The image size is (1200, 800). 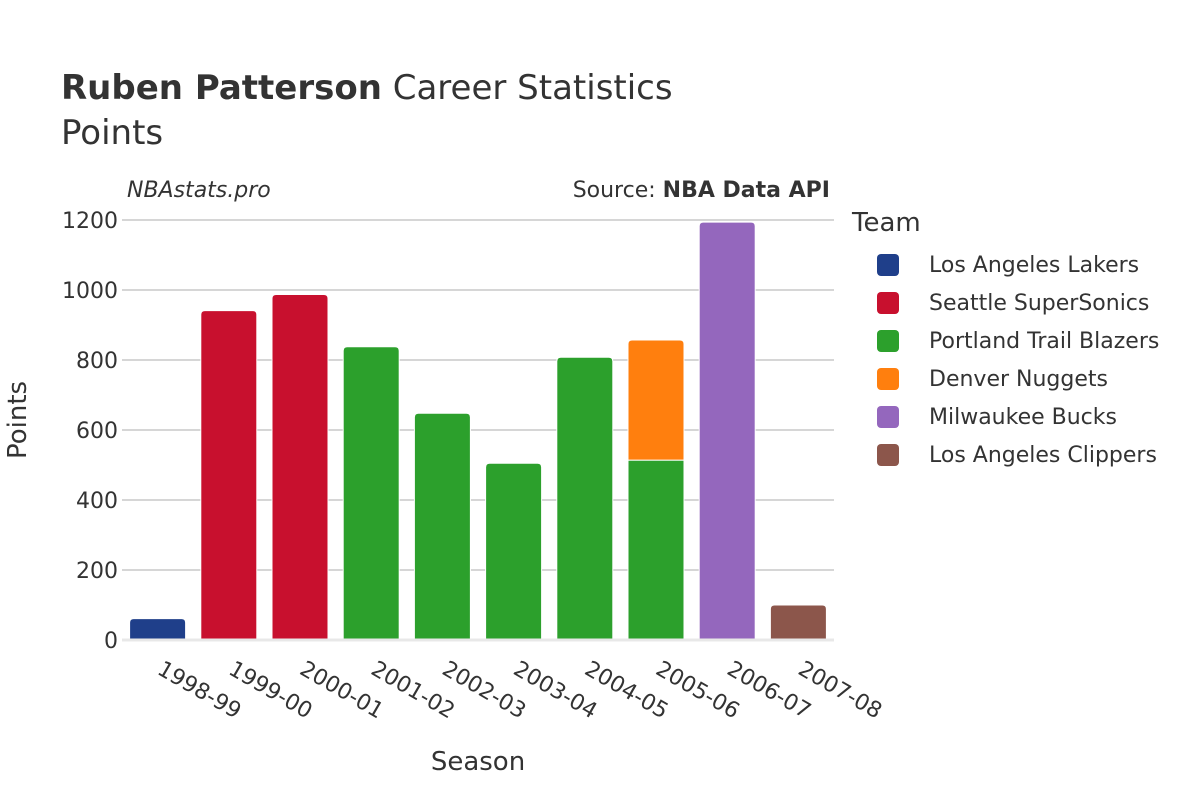 I want to click on legend-item: Denver Nuggets, so click(x=1005, y=379).